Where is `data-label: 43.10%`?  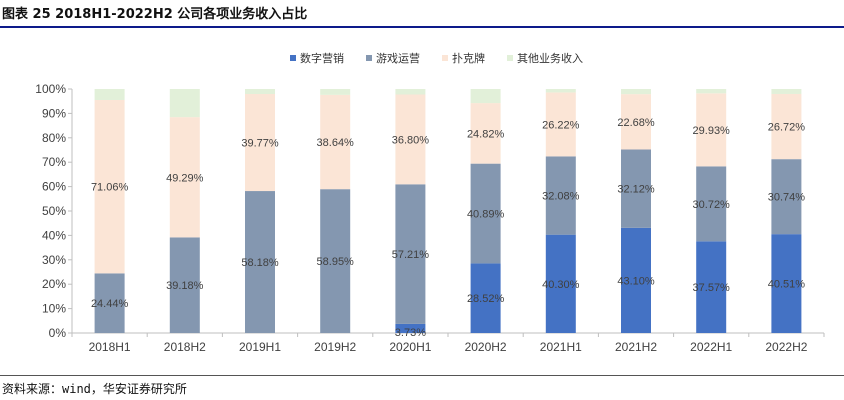 data-label: 43.10% is located at coordinates (636, 281).